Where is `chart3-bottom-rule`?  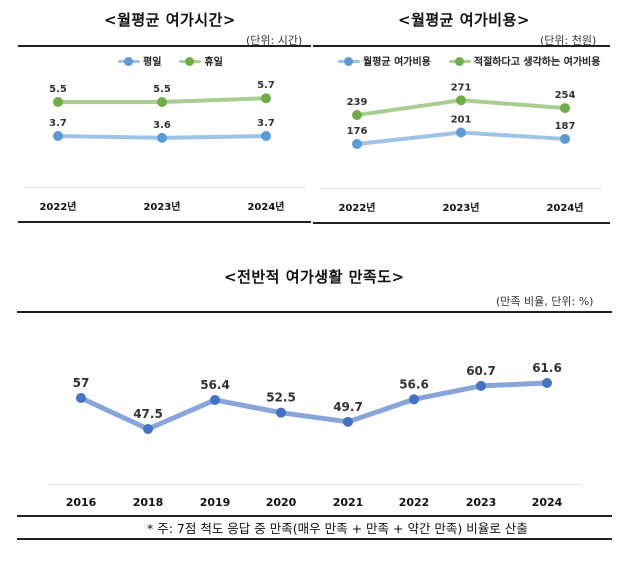
chart3-bottom-rule is located at coordinates (314, 516).